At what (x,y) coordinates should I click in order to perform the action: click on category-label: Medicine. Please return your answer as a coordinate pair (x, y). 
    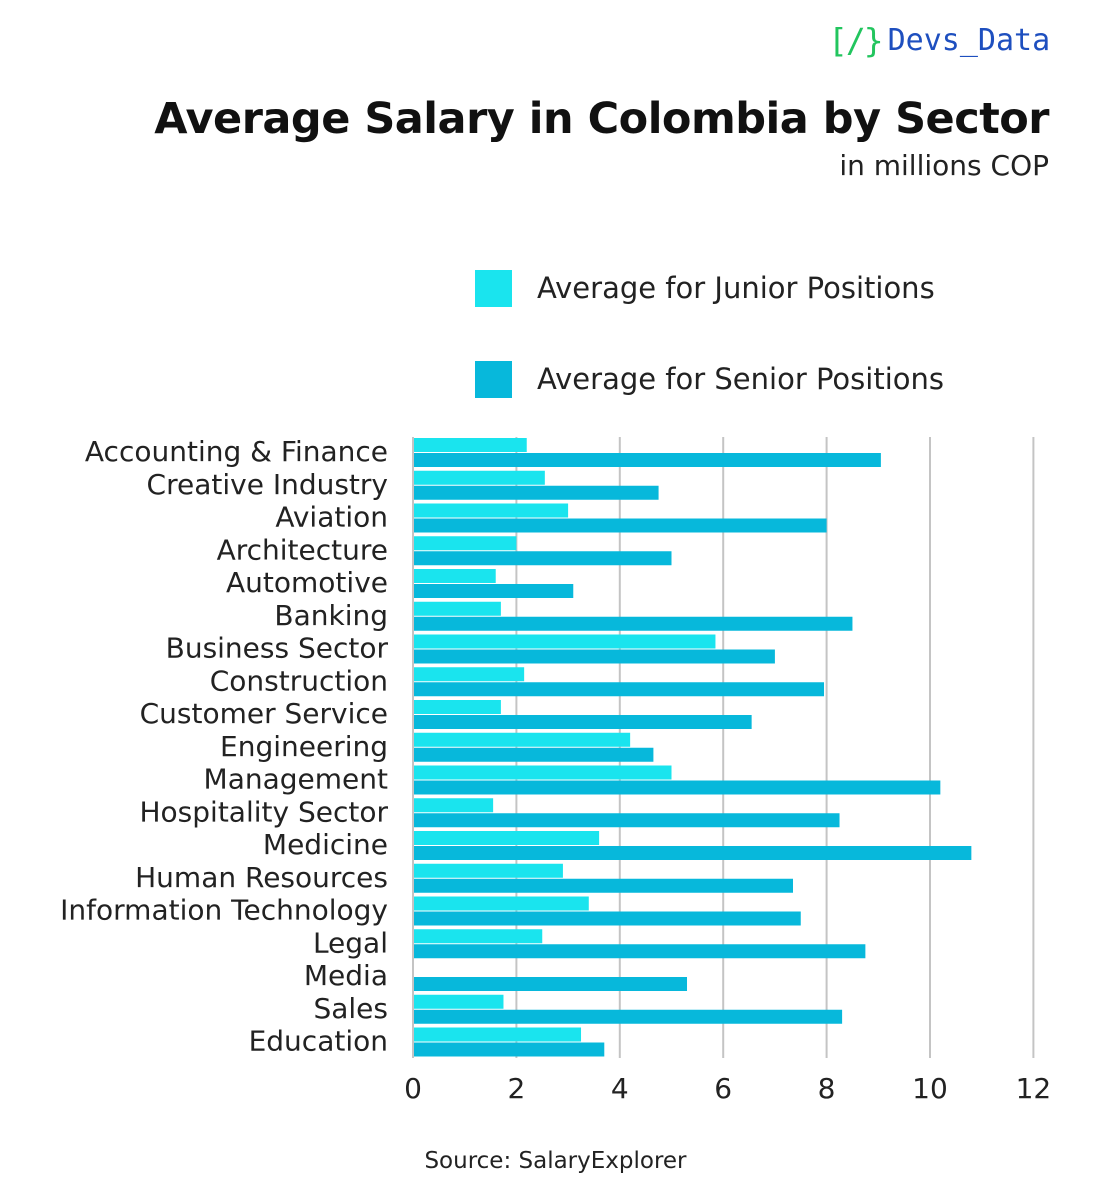
    Looking at the image, I should click on (325, 844).